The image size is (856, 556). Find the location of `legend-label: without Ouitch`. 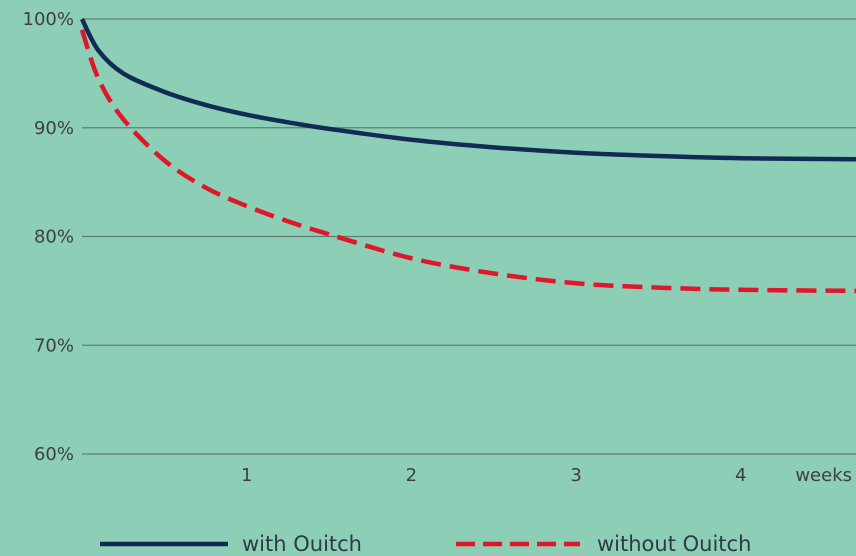

legend-label: without Ouitch is located at coordinates (674, 544).